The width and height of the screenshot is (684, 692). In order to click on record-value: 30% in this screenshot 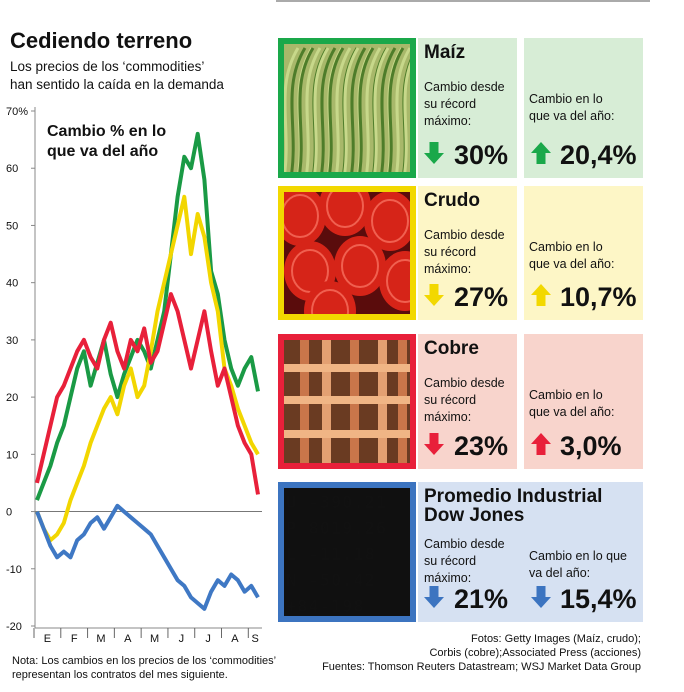, I will do `click(481, 155)`.